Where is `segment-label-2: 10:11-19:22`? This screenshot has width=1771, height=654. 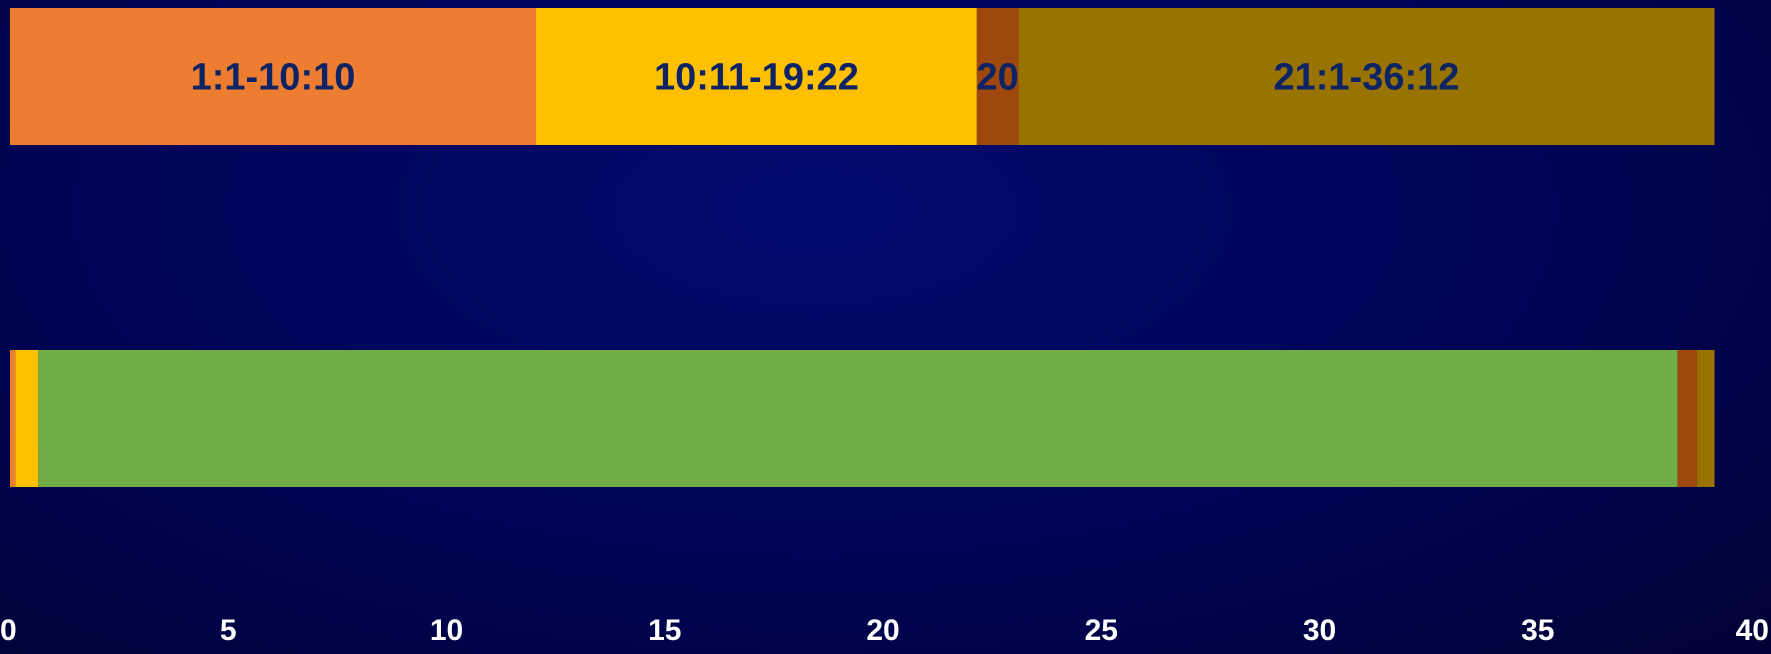
segment-label-2: 10:11-19:22 is located at coordinates (756, 78).